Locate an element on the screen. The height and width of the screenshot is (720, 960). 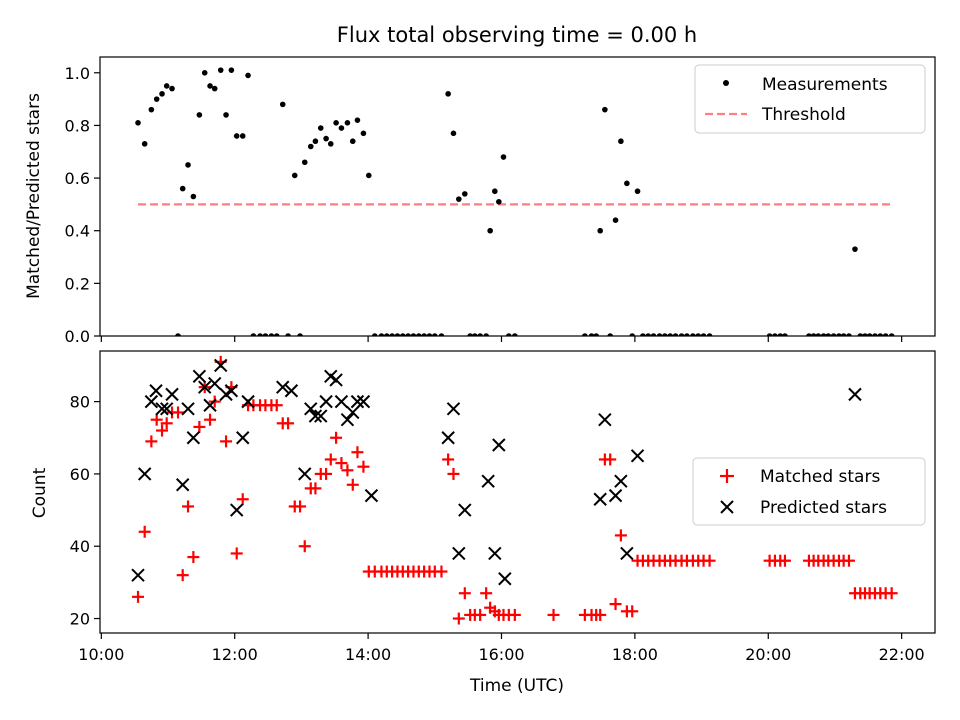
bottom-legend: Matched stars Predicted stars is located at coordinates (809, 491).